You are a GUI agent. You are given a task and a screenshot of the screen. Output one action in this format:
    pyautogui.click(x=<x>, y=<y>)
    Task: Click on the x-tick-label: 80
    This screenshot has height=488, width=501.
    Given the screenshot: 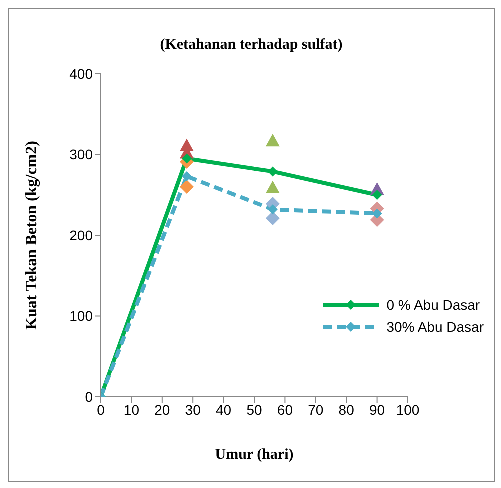 What is the action you would take?
    pyautogui.click(x=346, y=410)
    